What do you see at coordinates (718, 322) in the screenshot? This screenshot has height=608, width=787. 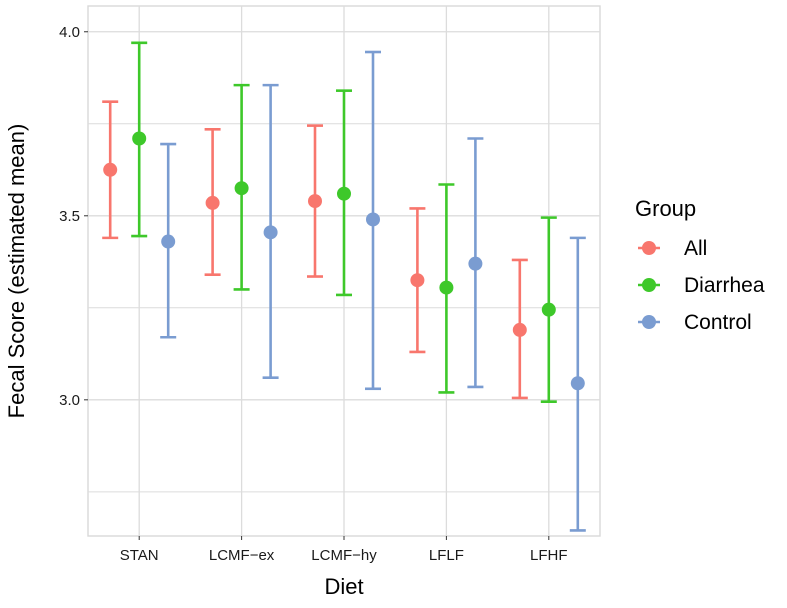 I see `legend-label: Control` at bounding box center [718, 322].